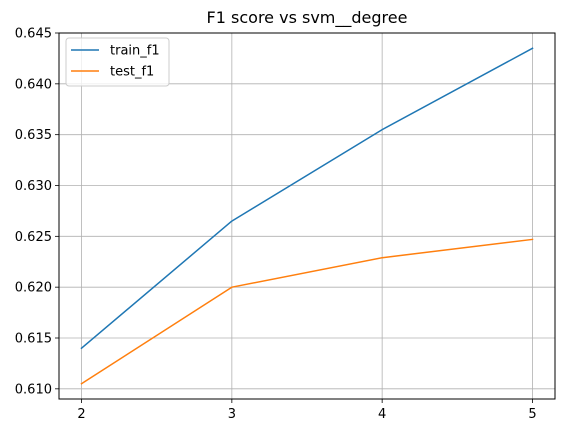 The height and width of the screenshot is (435, 565). I want to click on y-tick-label: 0.630, so click(33, 186).